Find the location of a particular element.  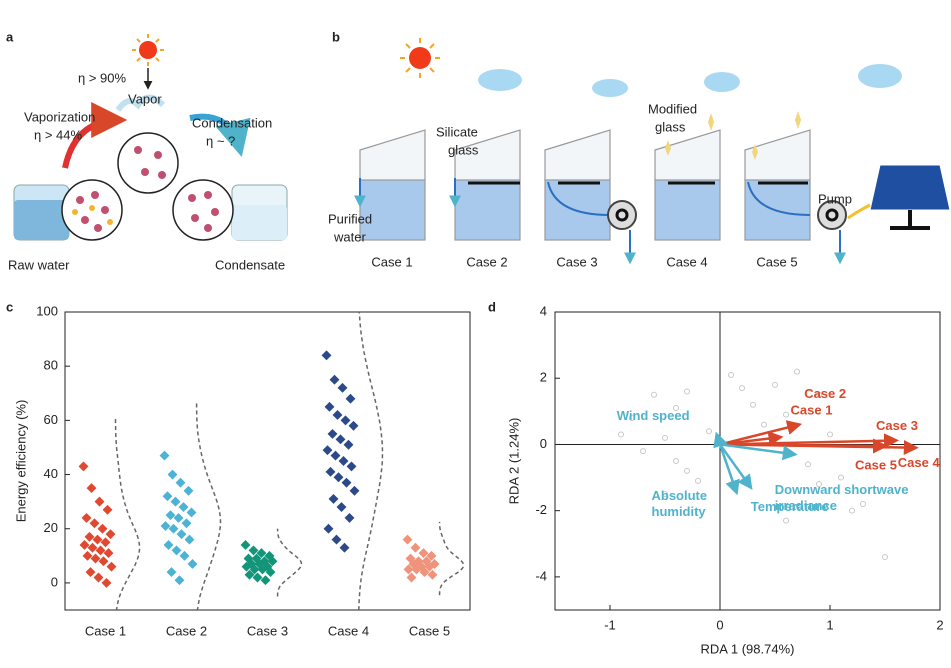

y-tick-label: 2 is located at coordinates (543, 377).